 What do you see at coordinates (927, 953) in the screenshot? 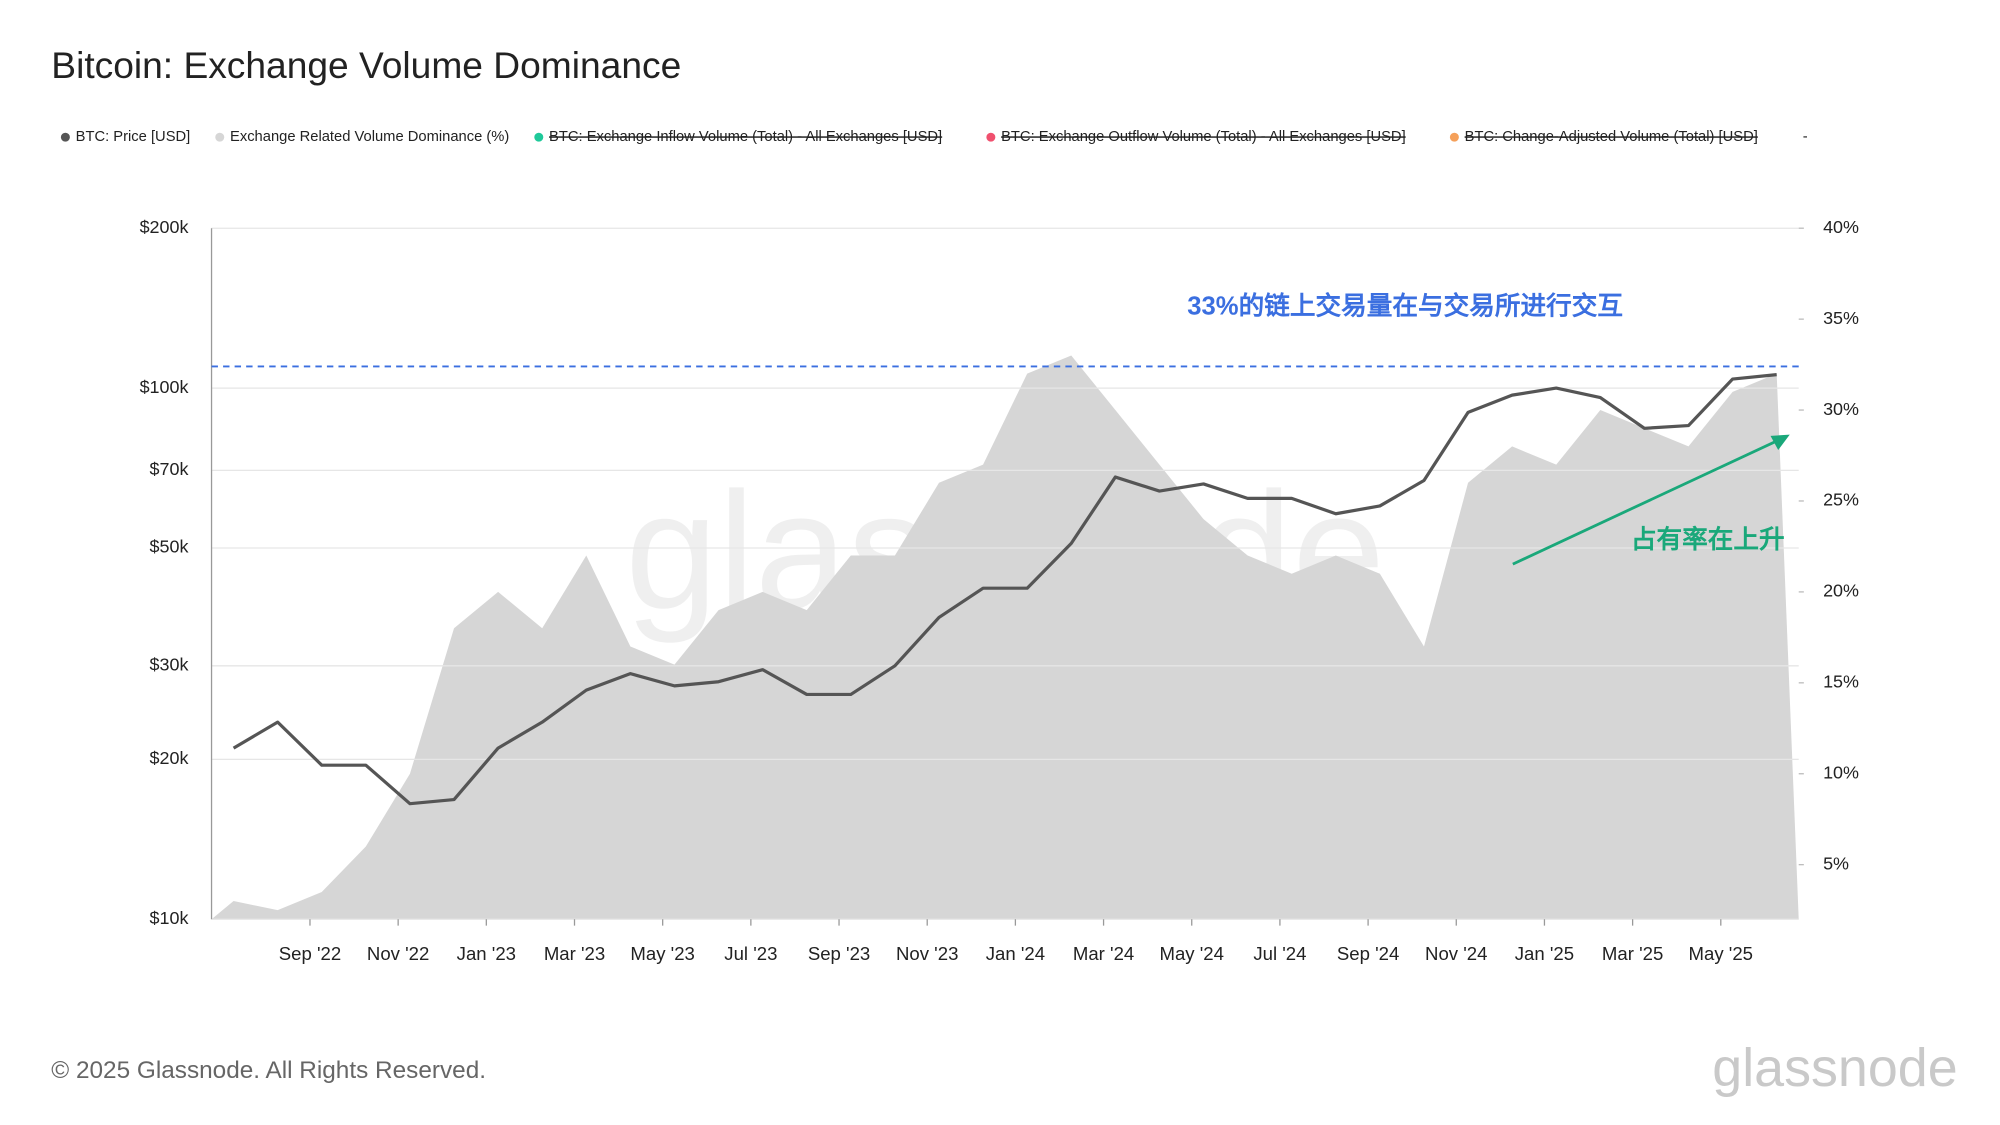
I see `x-tick-label: Nov '23` at bounding box center [927, 953].